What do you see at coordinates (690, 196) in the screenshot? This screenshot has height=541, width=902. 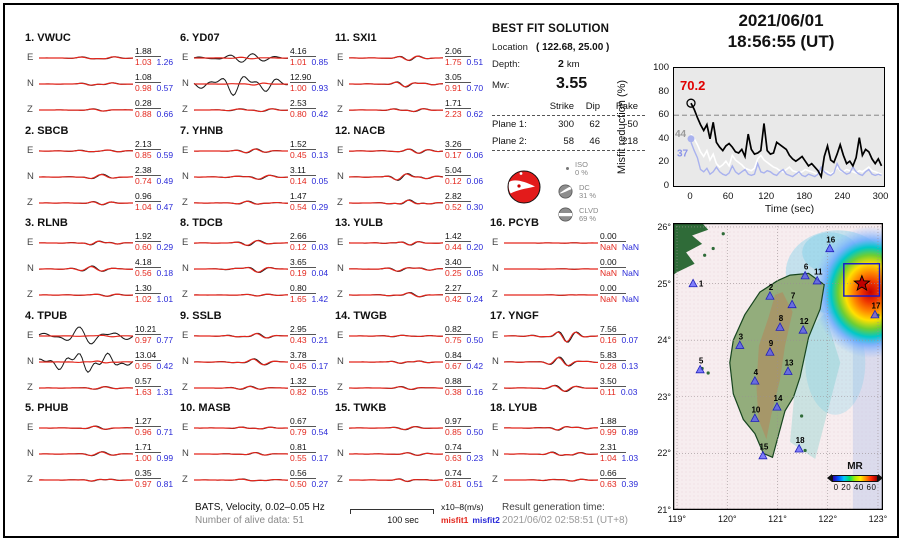 I see `misfit-chart-xtick: 0` at bounding box center [690, 196].